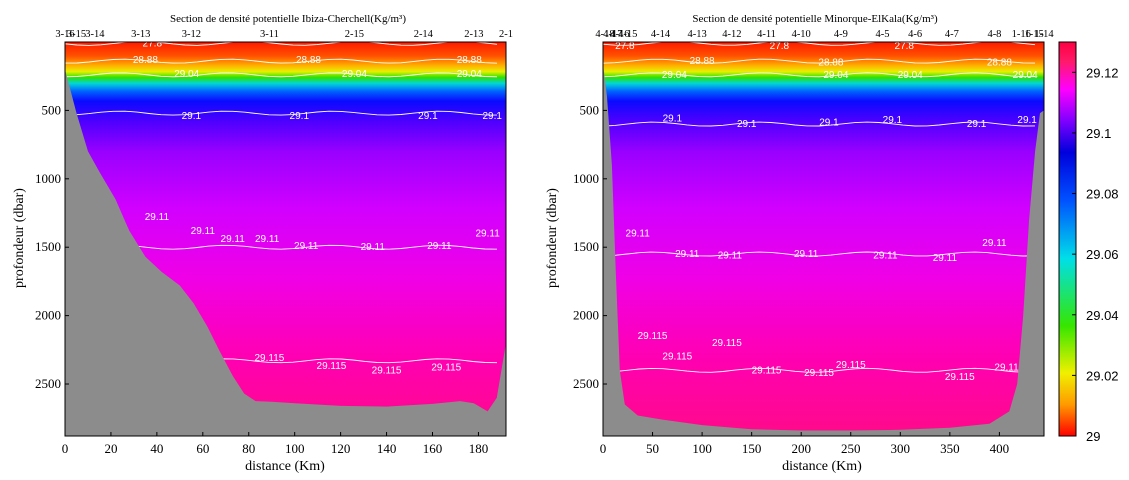 This screenshot has height=480, width=1129. Describe the element at coordinates (1102, 254) in the screenshot. I see `colorbar-tick-label: 29.06` at that location.